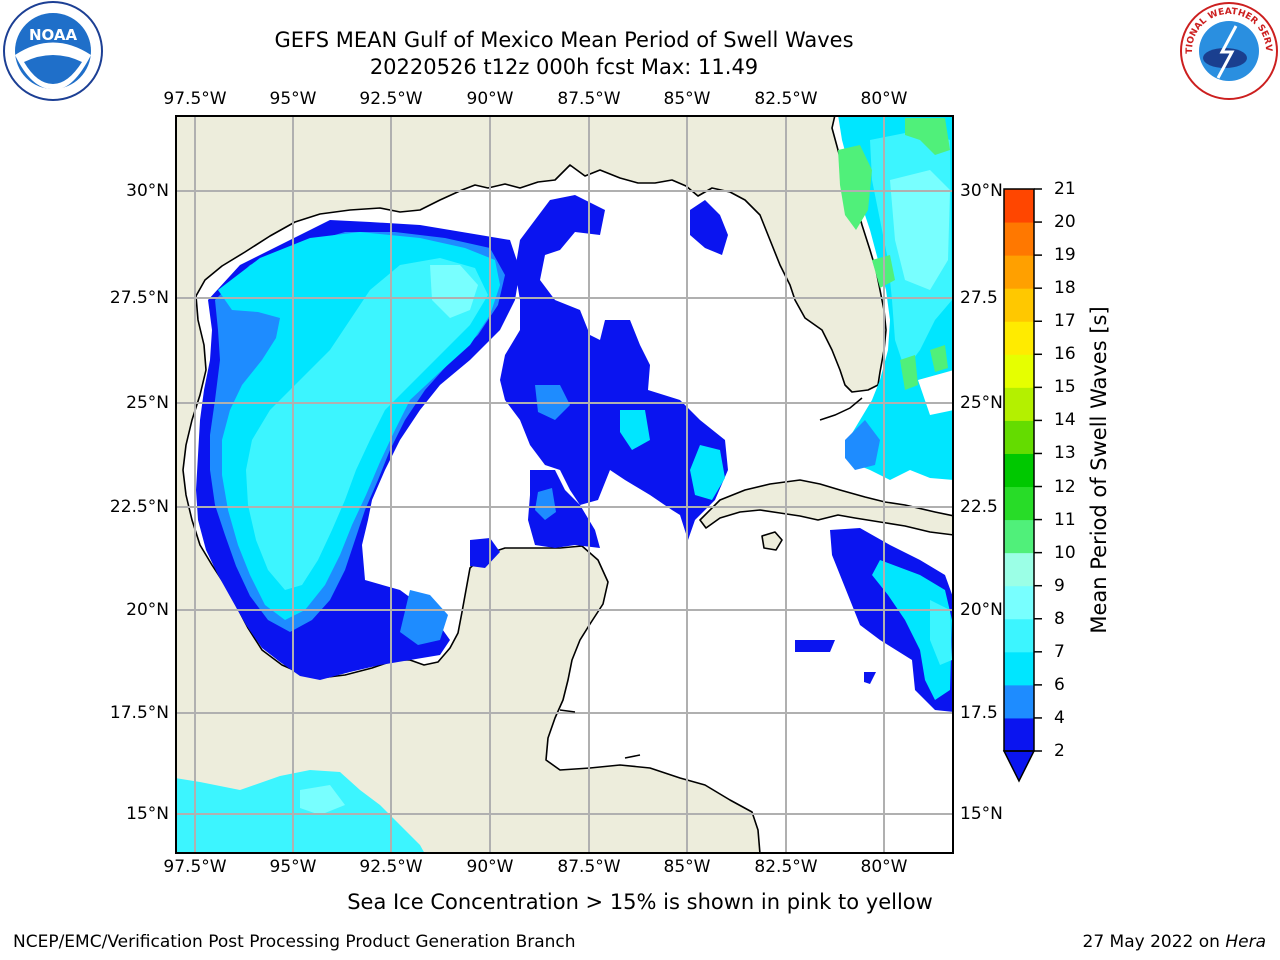 The width and height of the screenshot is (1280, 960). What do you see at coordinates (912, 630) in the screenshot?
I see `field-6-7s-caribbean` at bounding box center [912, 630].